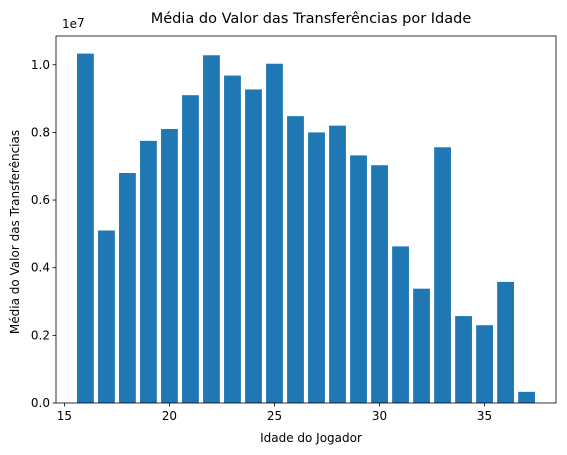 The width and height of the screenshot is (567, 455). Describe the element at coordinates (40, 335) in the screenshot. I see `y-tick-label: 0.2` at that location.